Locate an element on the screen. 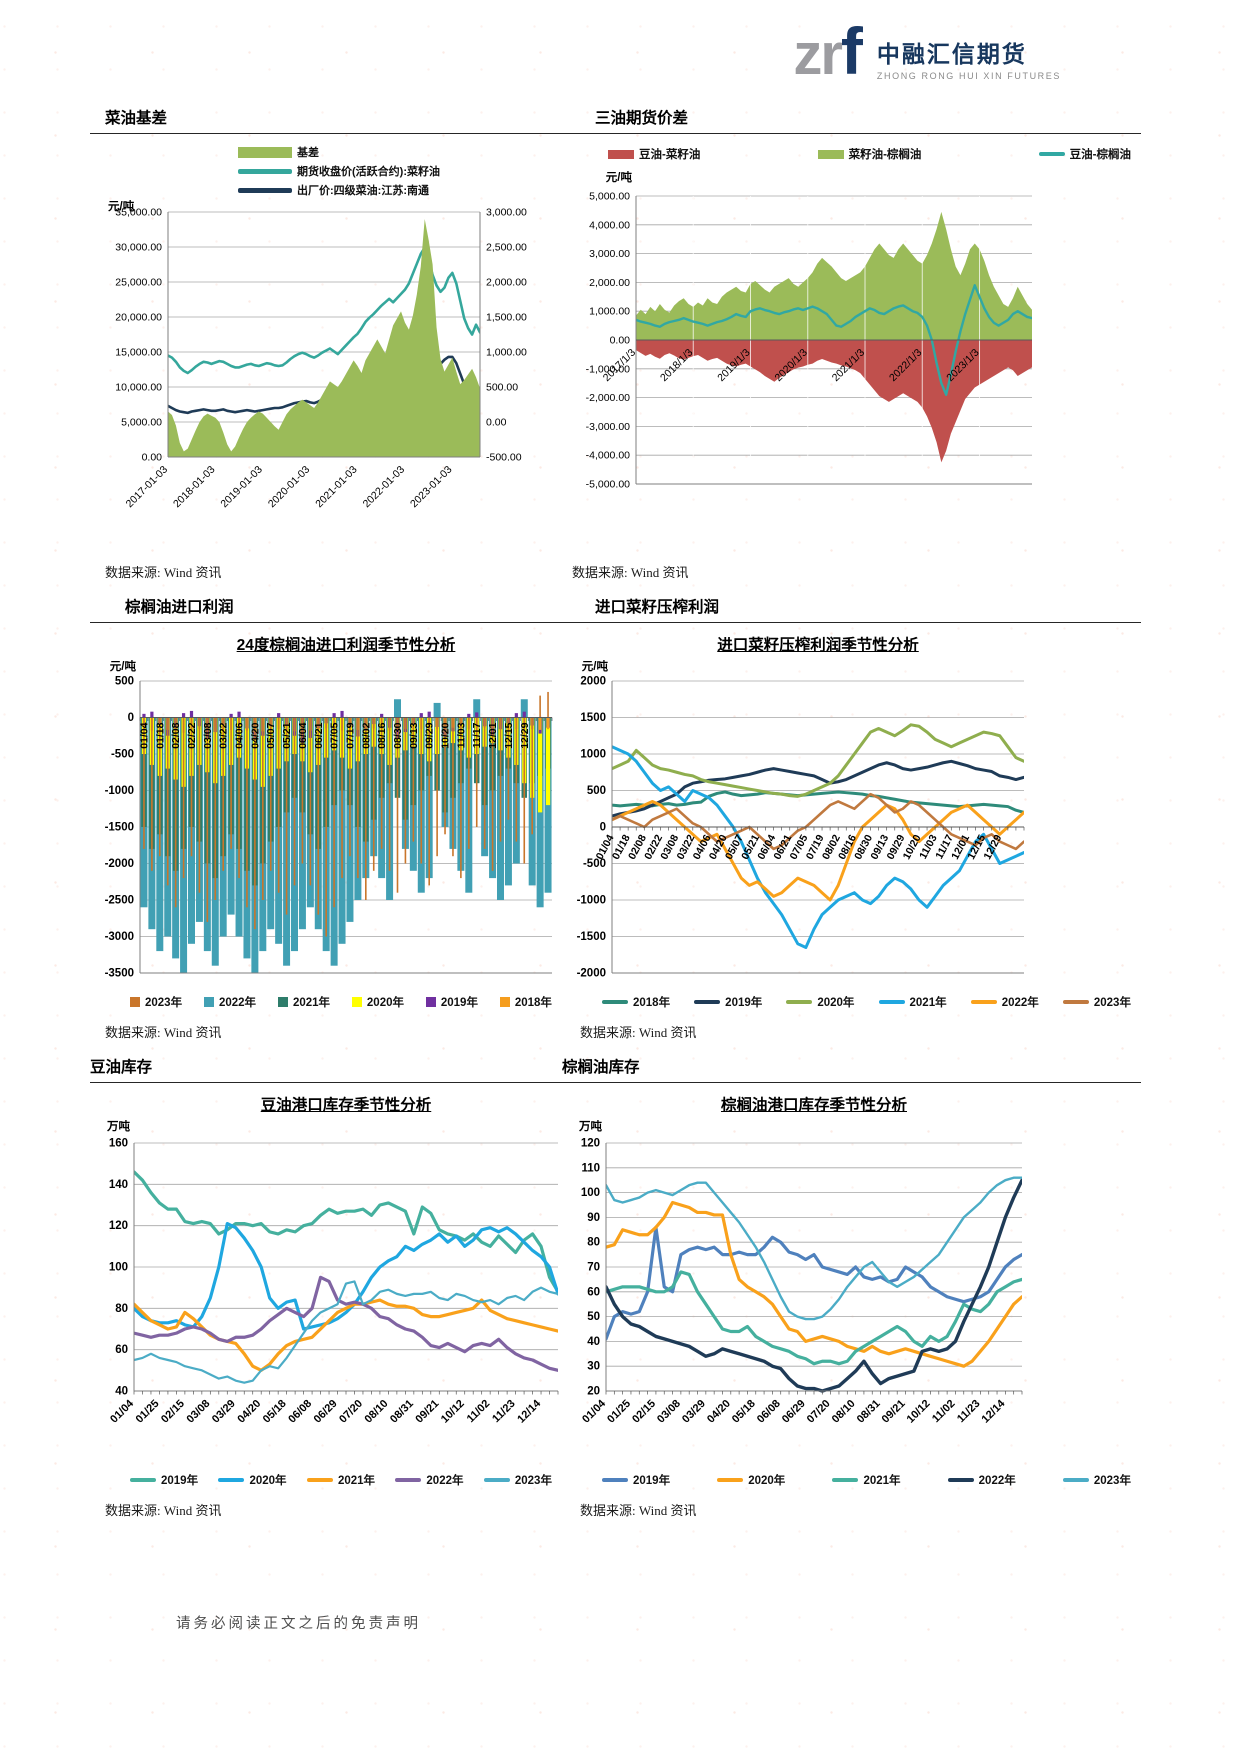 The width and height of the screenshot is (1241, 1755). logo-f: f is located at coordinates (851, 51).